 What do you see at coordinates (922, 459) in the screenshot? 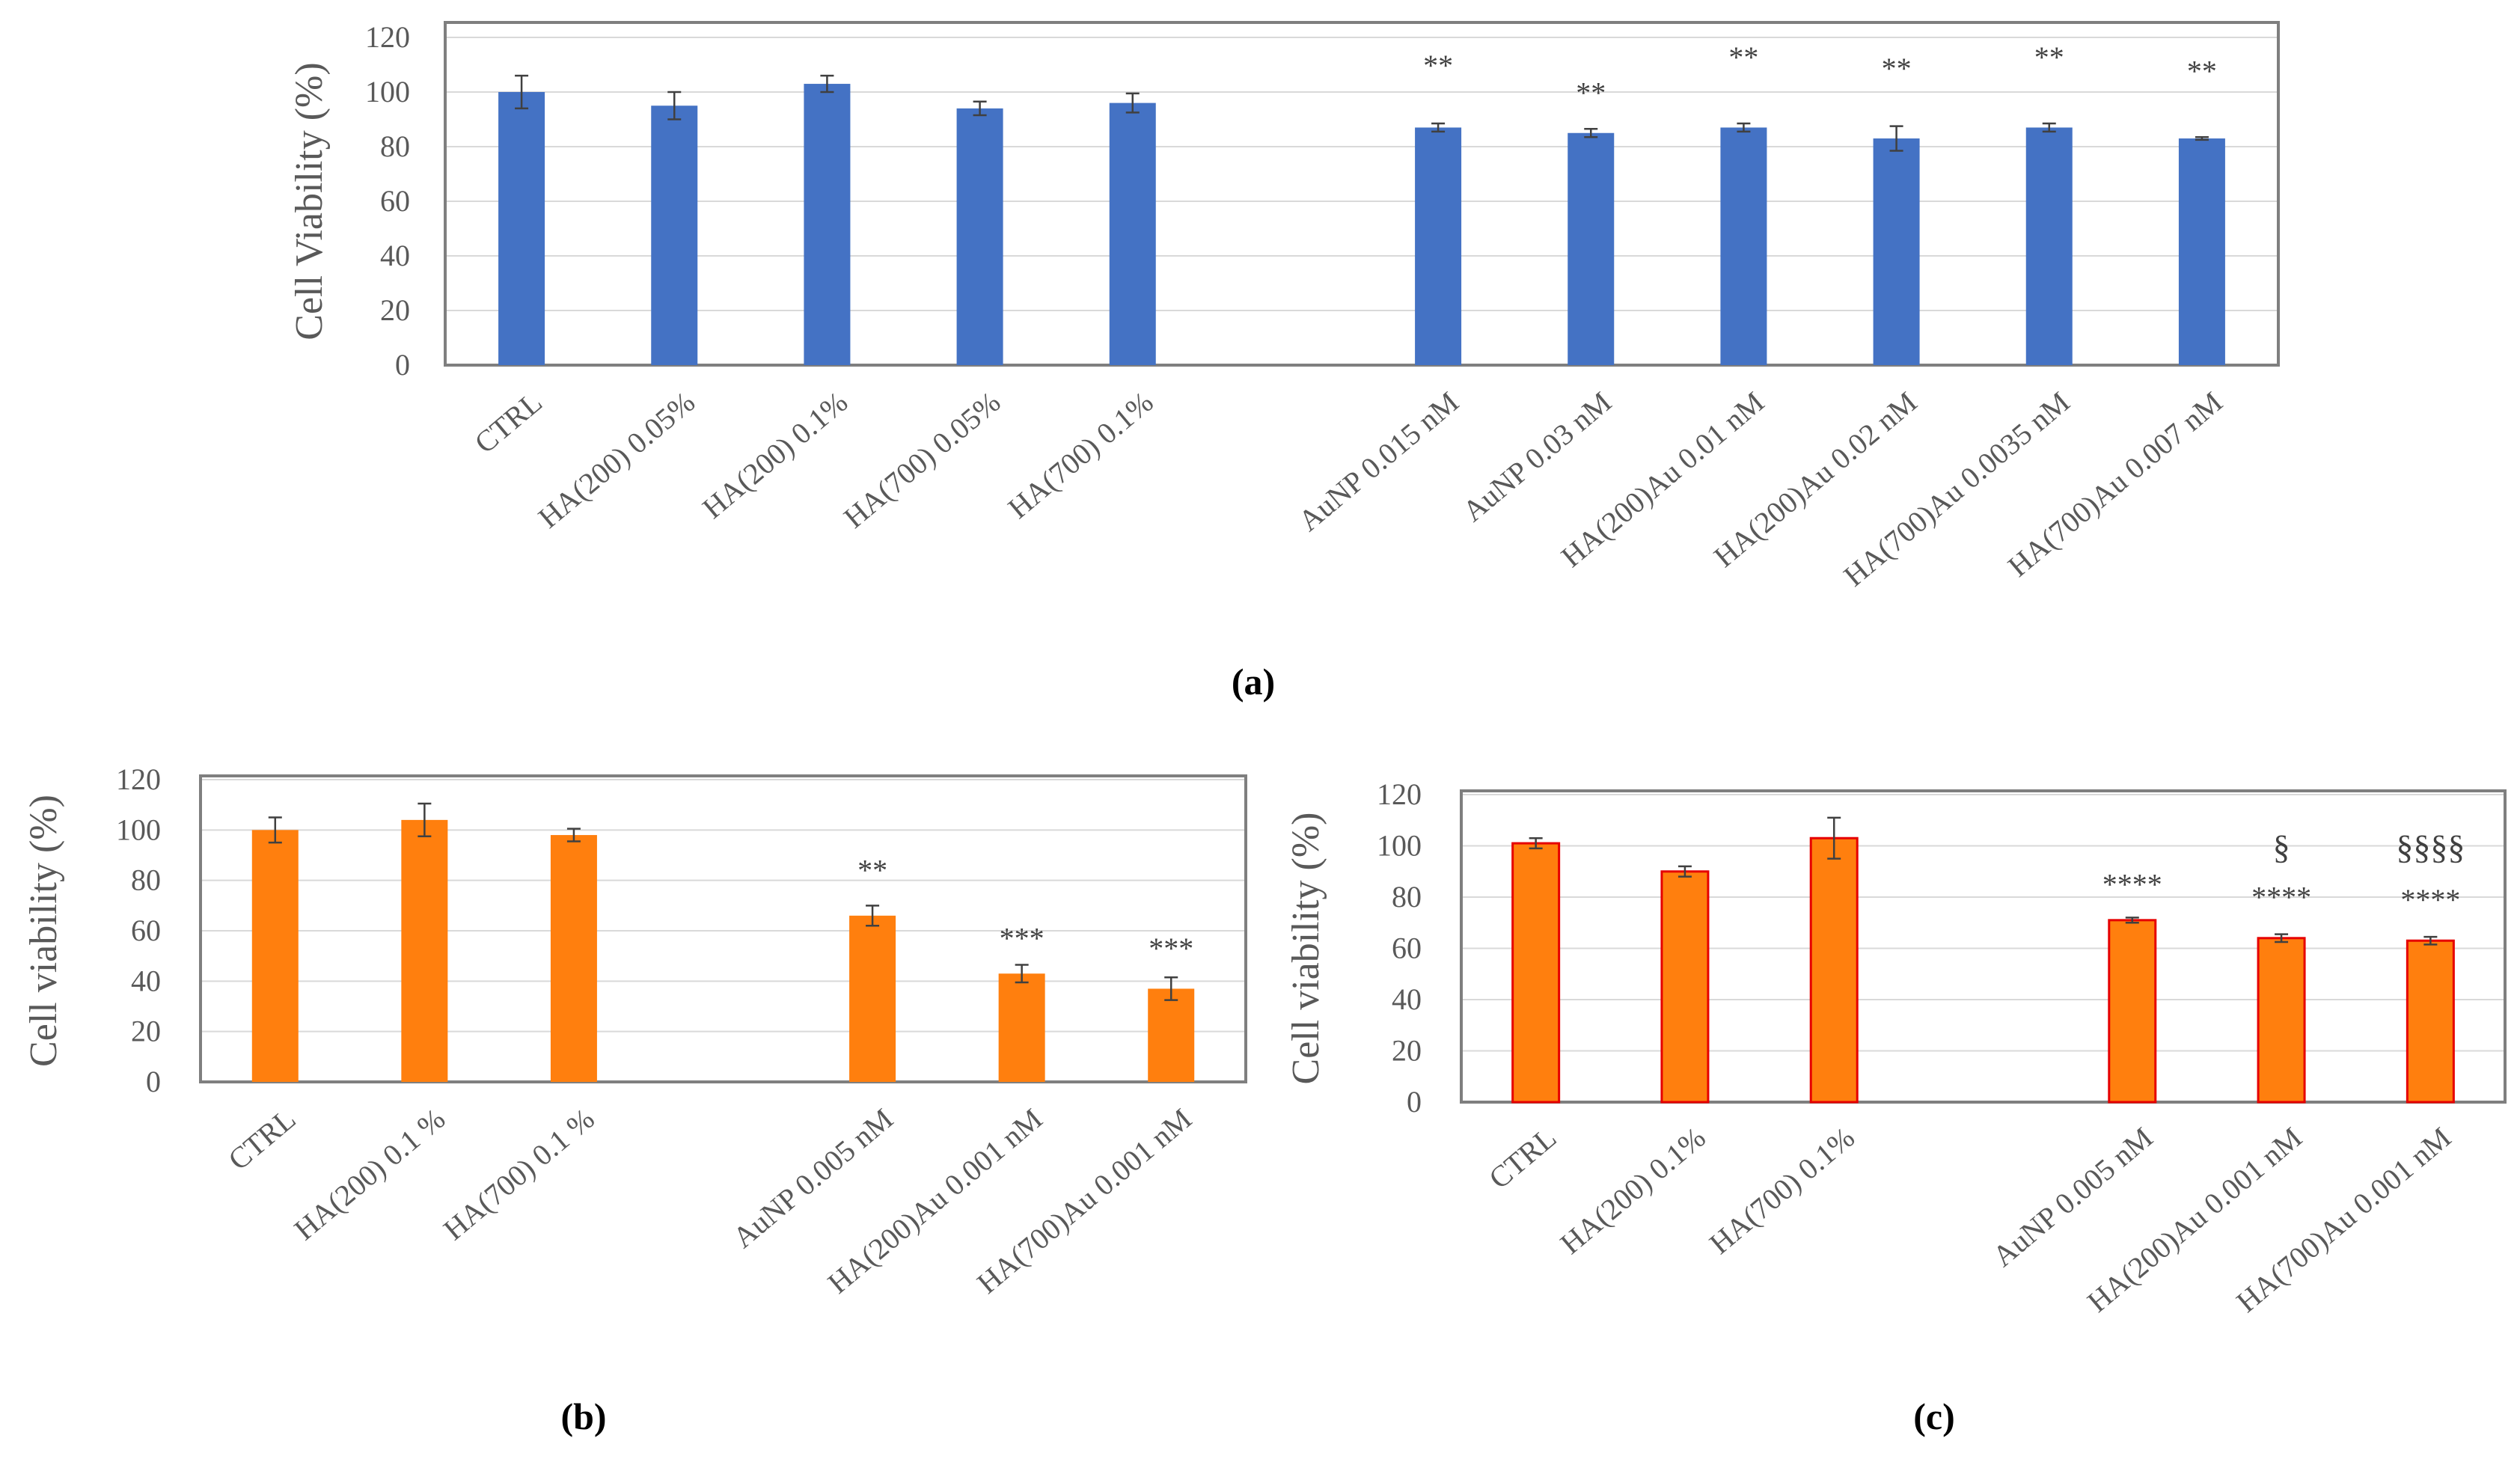
I see `x-tick-label: HA(700) 0.05%` at bounding box center [922, 459].